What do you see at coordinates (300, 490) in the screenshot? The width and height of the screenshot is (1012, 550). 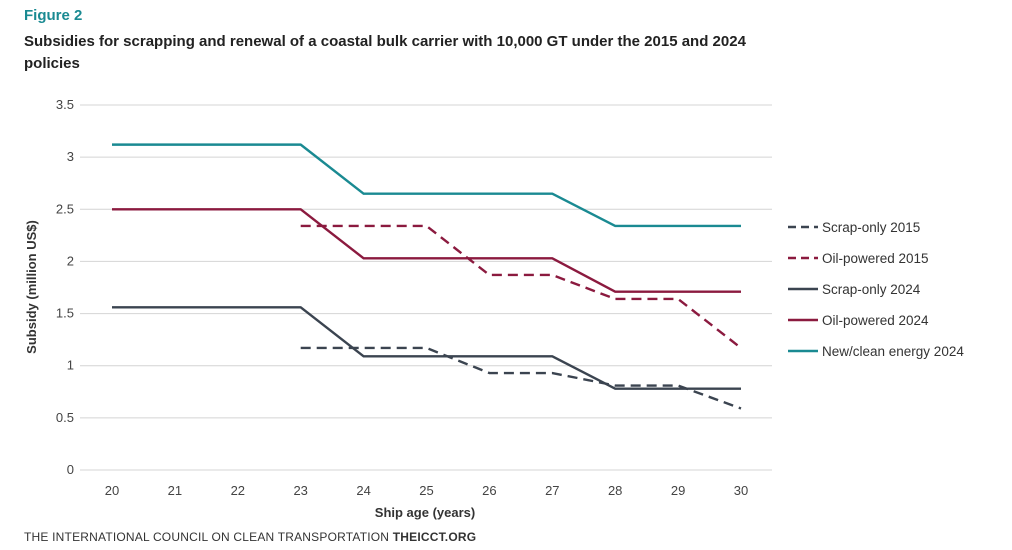 I see `x-tick-label: 23` at bounding box center [300, 490].